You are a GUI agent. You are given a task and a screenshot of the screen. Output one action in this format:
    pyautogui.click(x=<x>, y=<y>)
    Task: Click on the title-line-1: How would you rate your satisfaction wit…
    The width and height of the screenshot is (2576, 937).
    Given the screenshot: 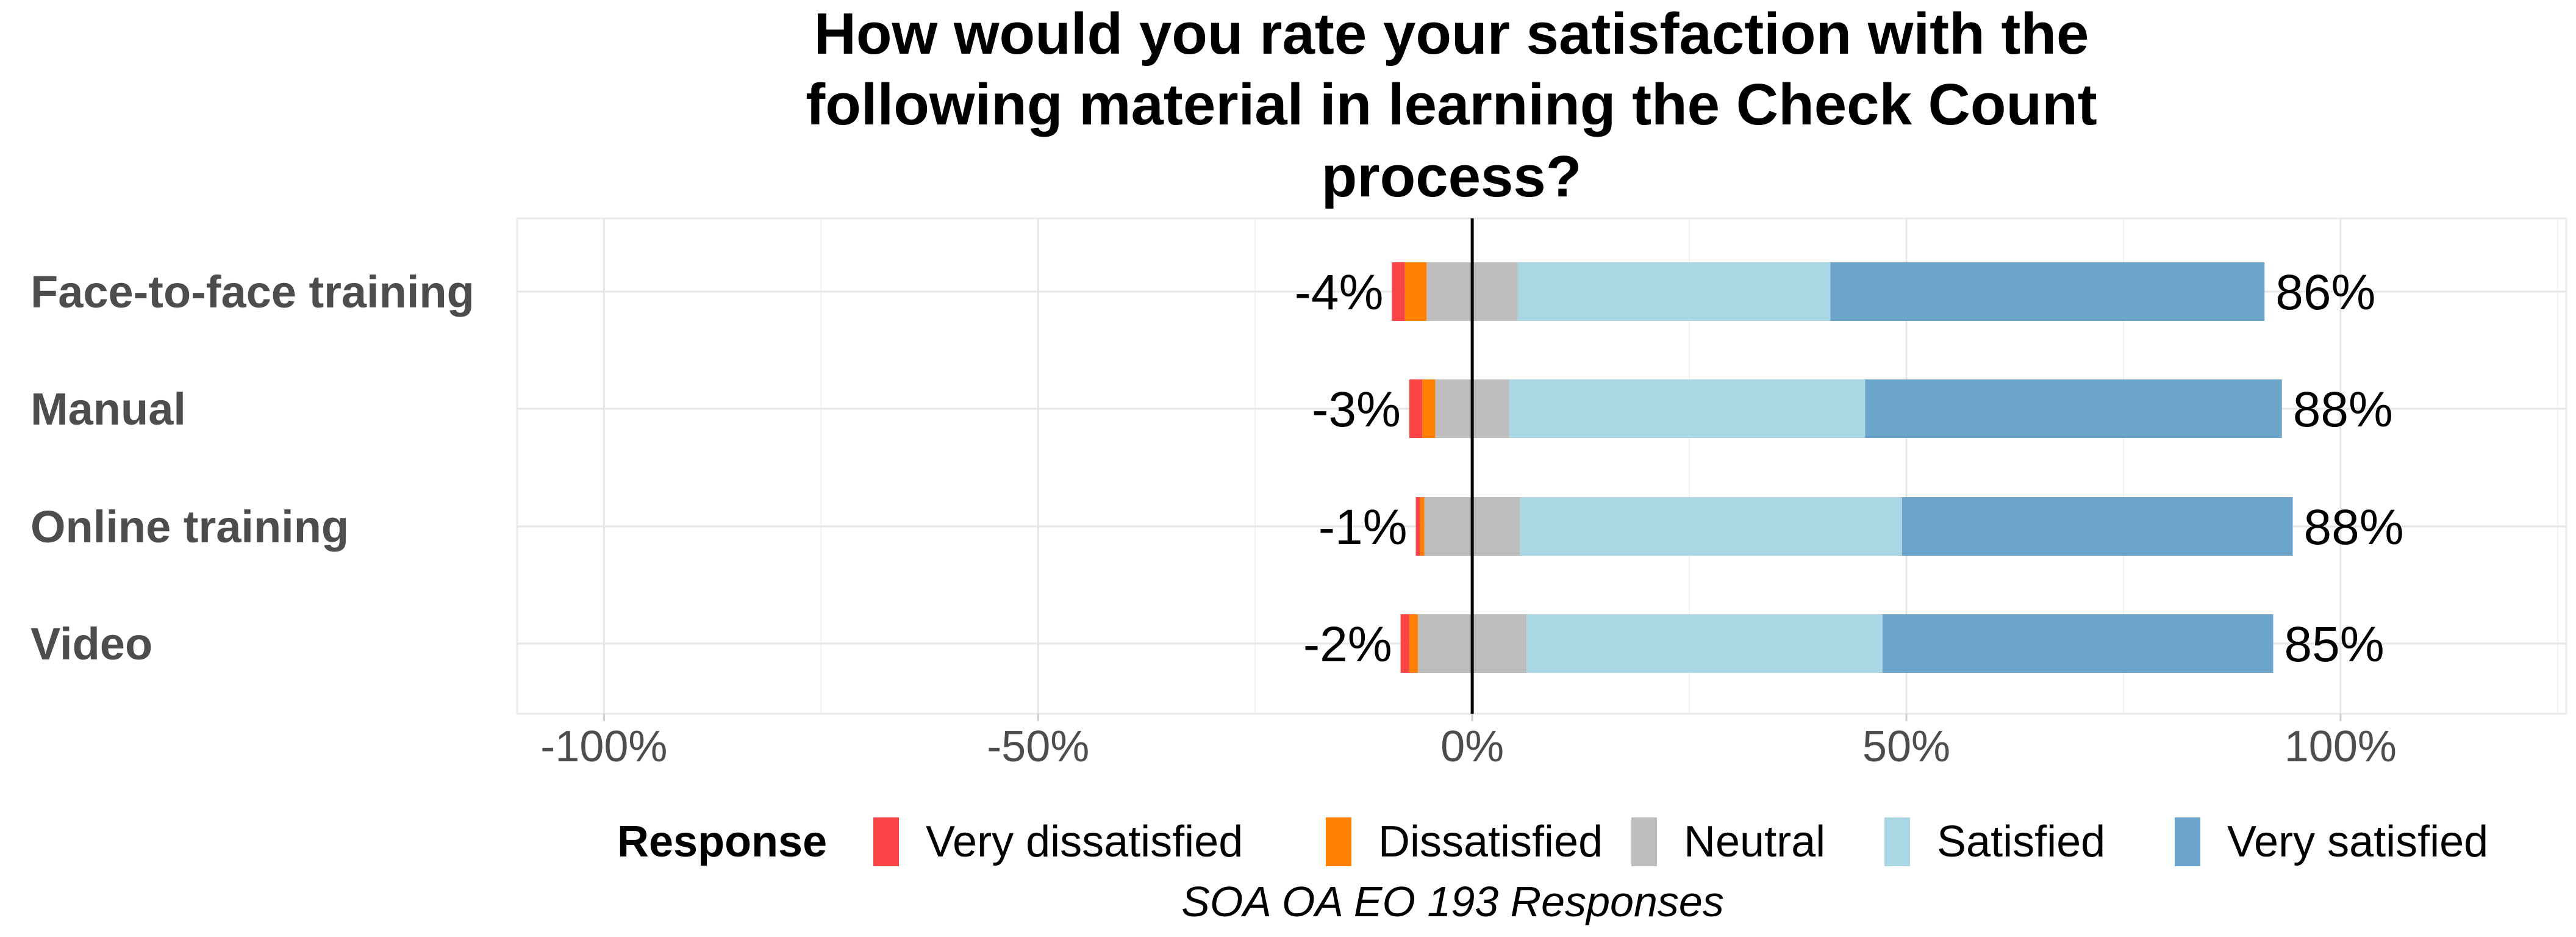 What is the action you would take?
    pyautogui.click(x=1451, y=33)
    